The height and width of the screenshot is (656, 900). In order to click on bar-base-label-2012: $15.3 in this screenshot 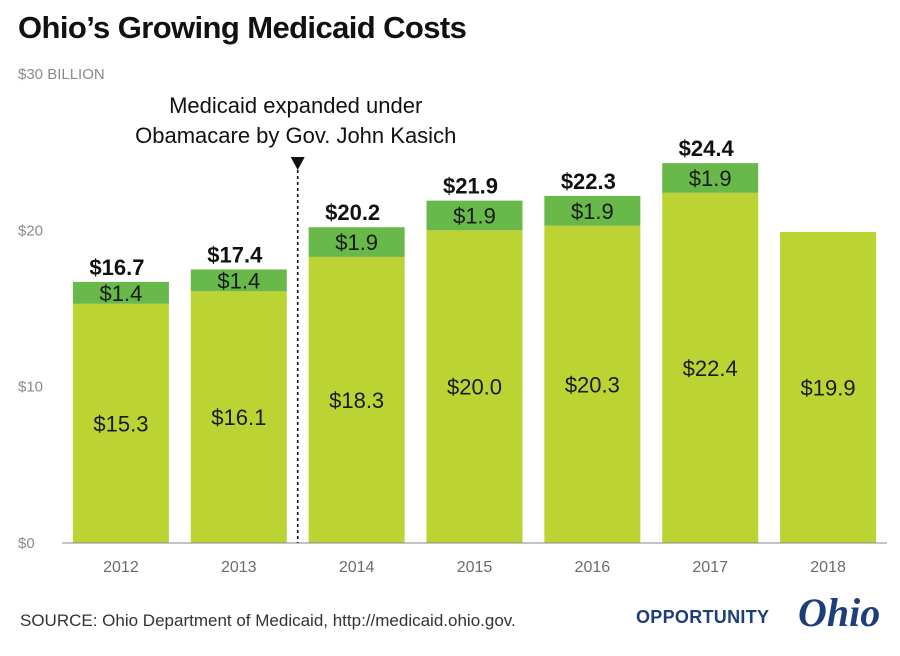, I will do `click(120, 423)`.